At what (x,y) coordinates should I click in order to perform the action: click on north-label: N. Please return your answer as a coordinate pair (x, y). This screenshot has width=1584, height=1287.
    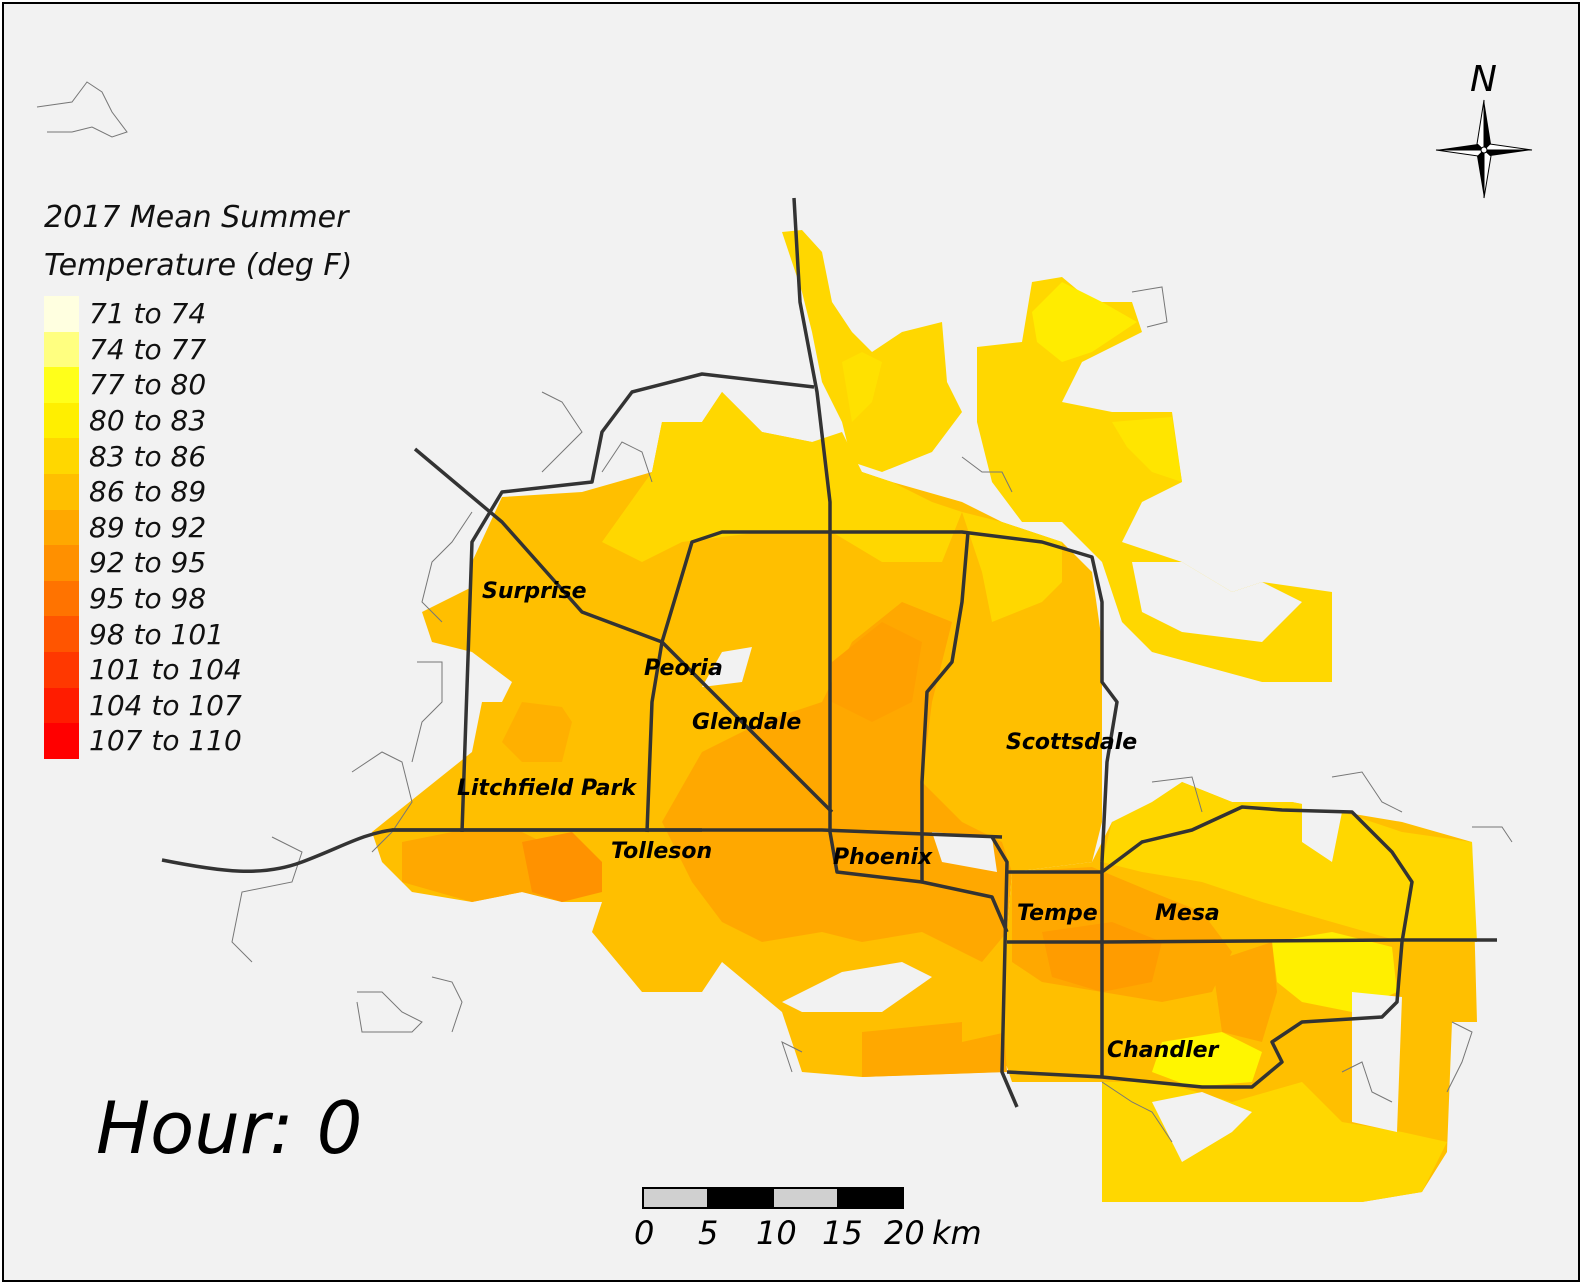
    Looking at the image, I should click on (1483, 79).